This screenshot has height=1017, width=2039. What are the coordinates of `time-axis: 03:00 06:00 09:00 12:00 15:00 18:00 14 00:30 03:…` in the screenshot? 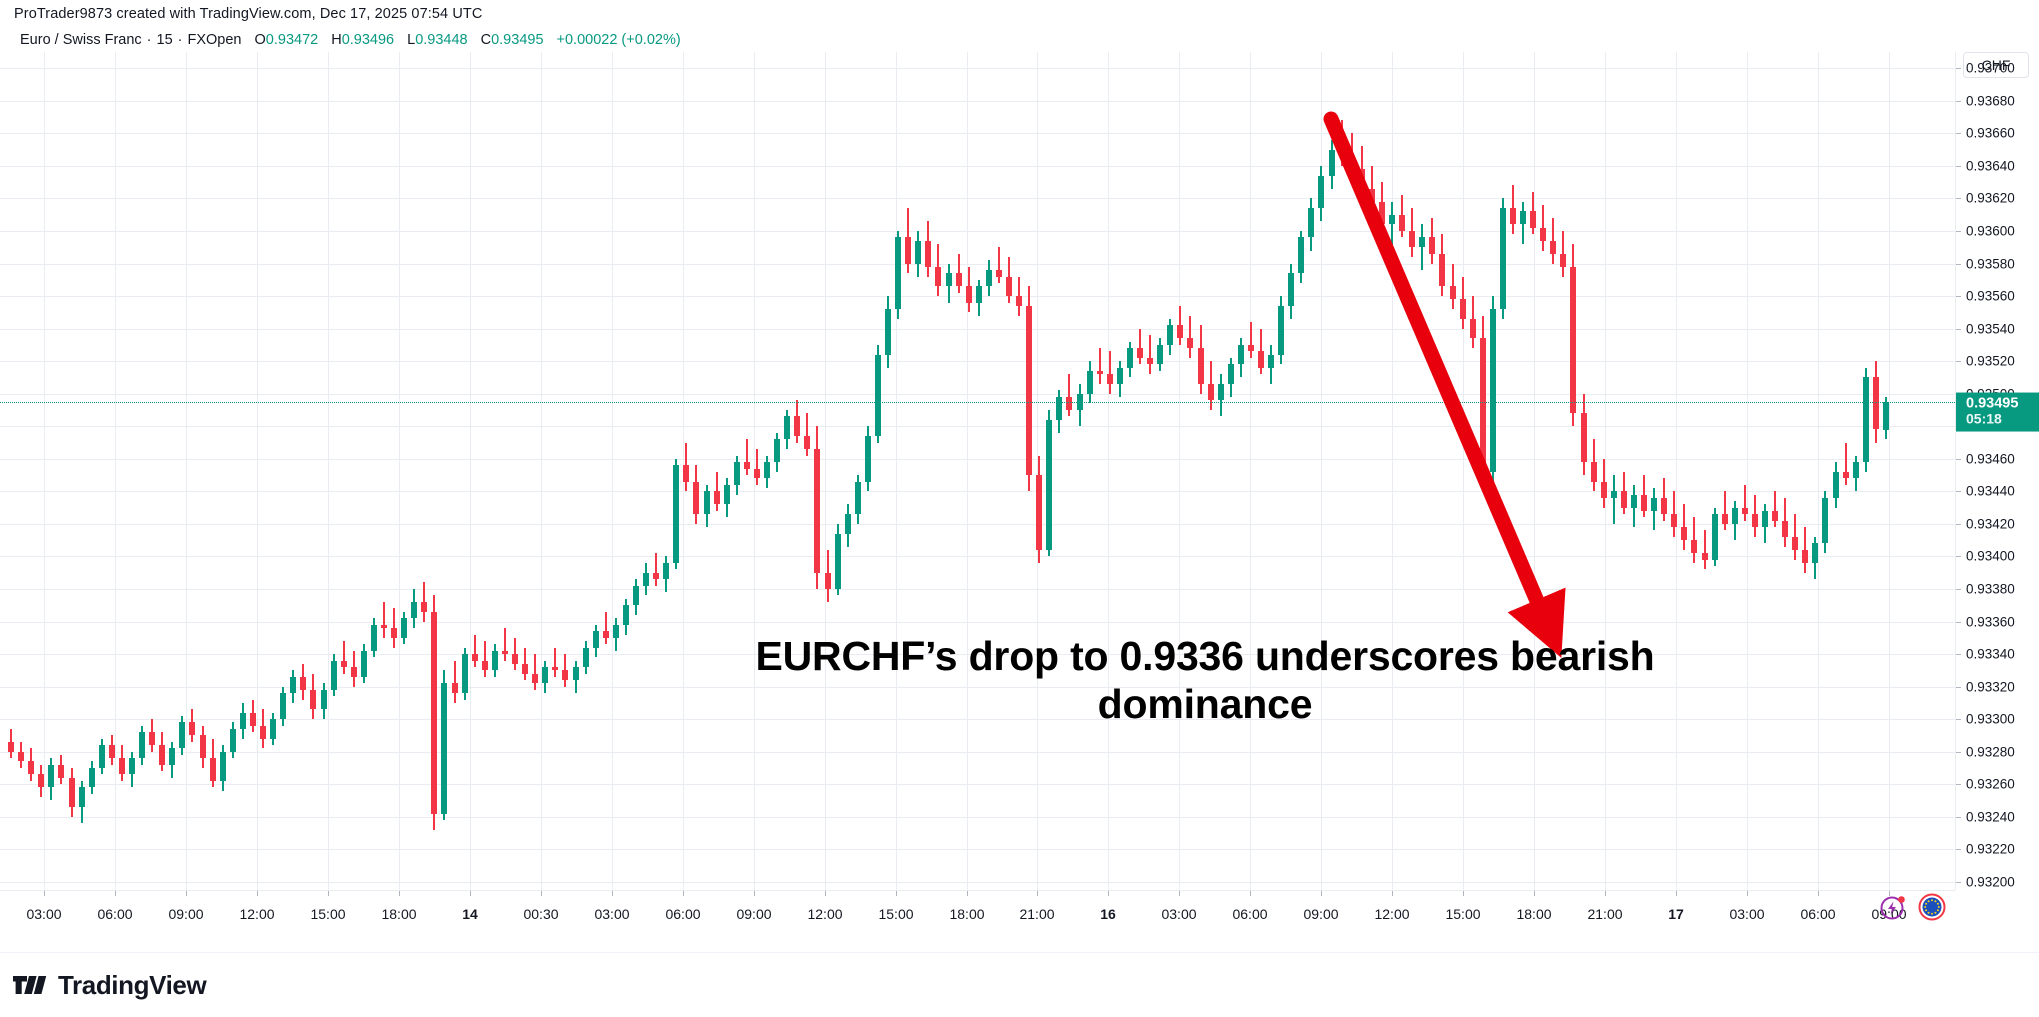 It's located at (977, 921).